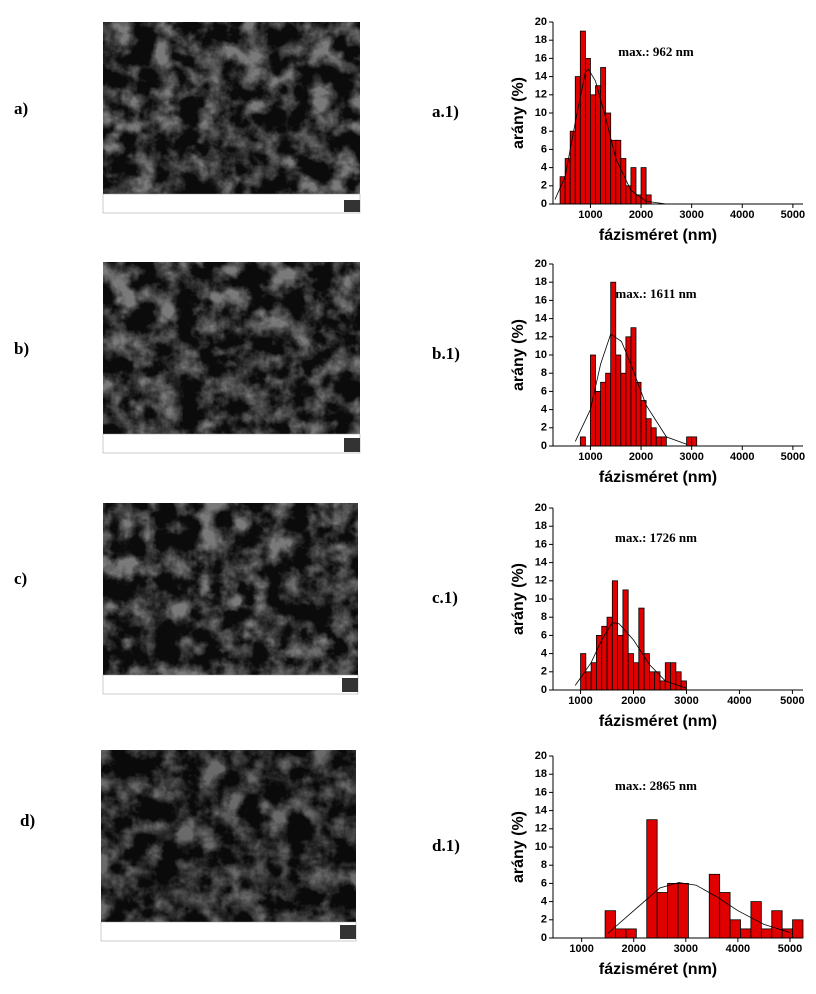  What do you see at coordinates (656, 537) in the screenshot?
I see `annotation: max.: 1726 nm` at bounding box center [656, 537].